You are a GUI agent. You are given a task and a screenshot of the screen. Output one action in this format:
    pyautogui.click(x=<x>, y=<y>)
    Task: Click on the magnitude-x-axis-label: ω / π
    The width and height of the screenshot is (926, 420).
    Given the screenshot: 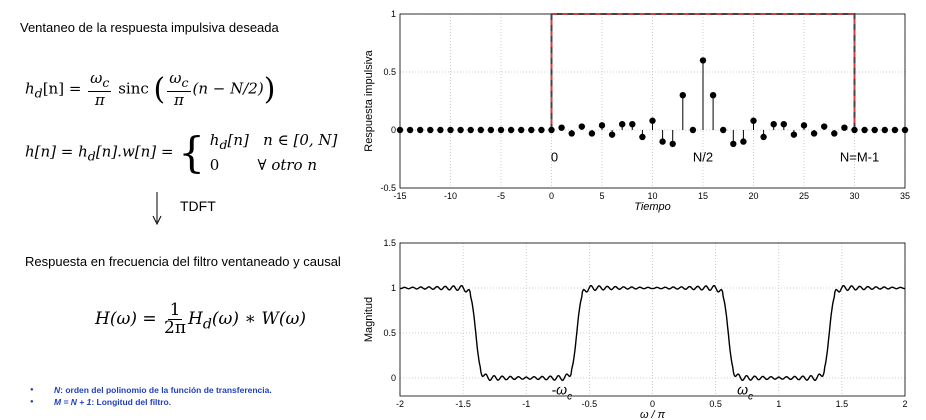 What is the action you would take?
    pyautogui.click(x=653, y=414)
    